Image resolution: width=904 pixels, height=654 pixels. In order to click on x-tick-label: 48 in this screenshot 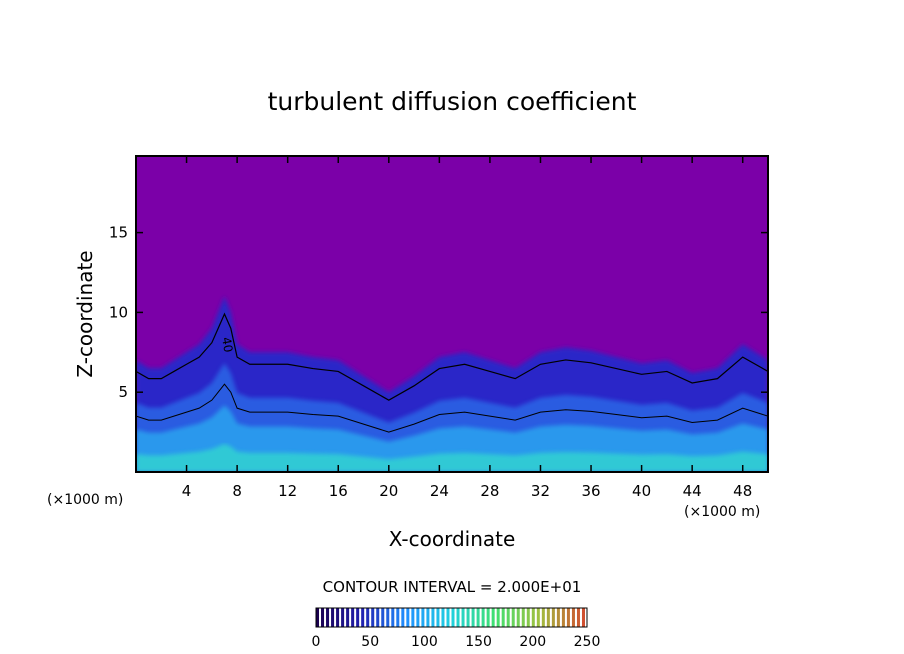, I will do `click(742, 491)`.